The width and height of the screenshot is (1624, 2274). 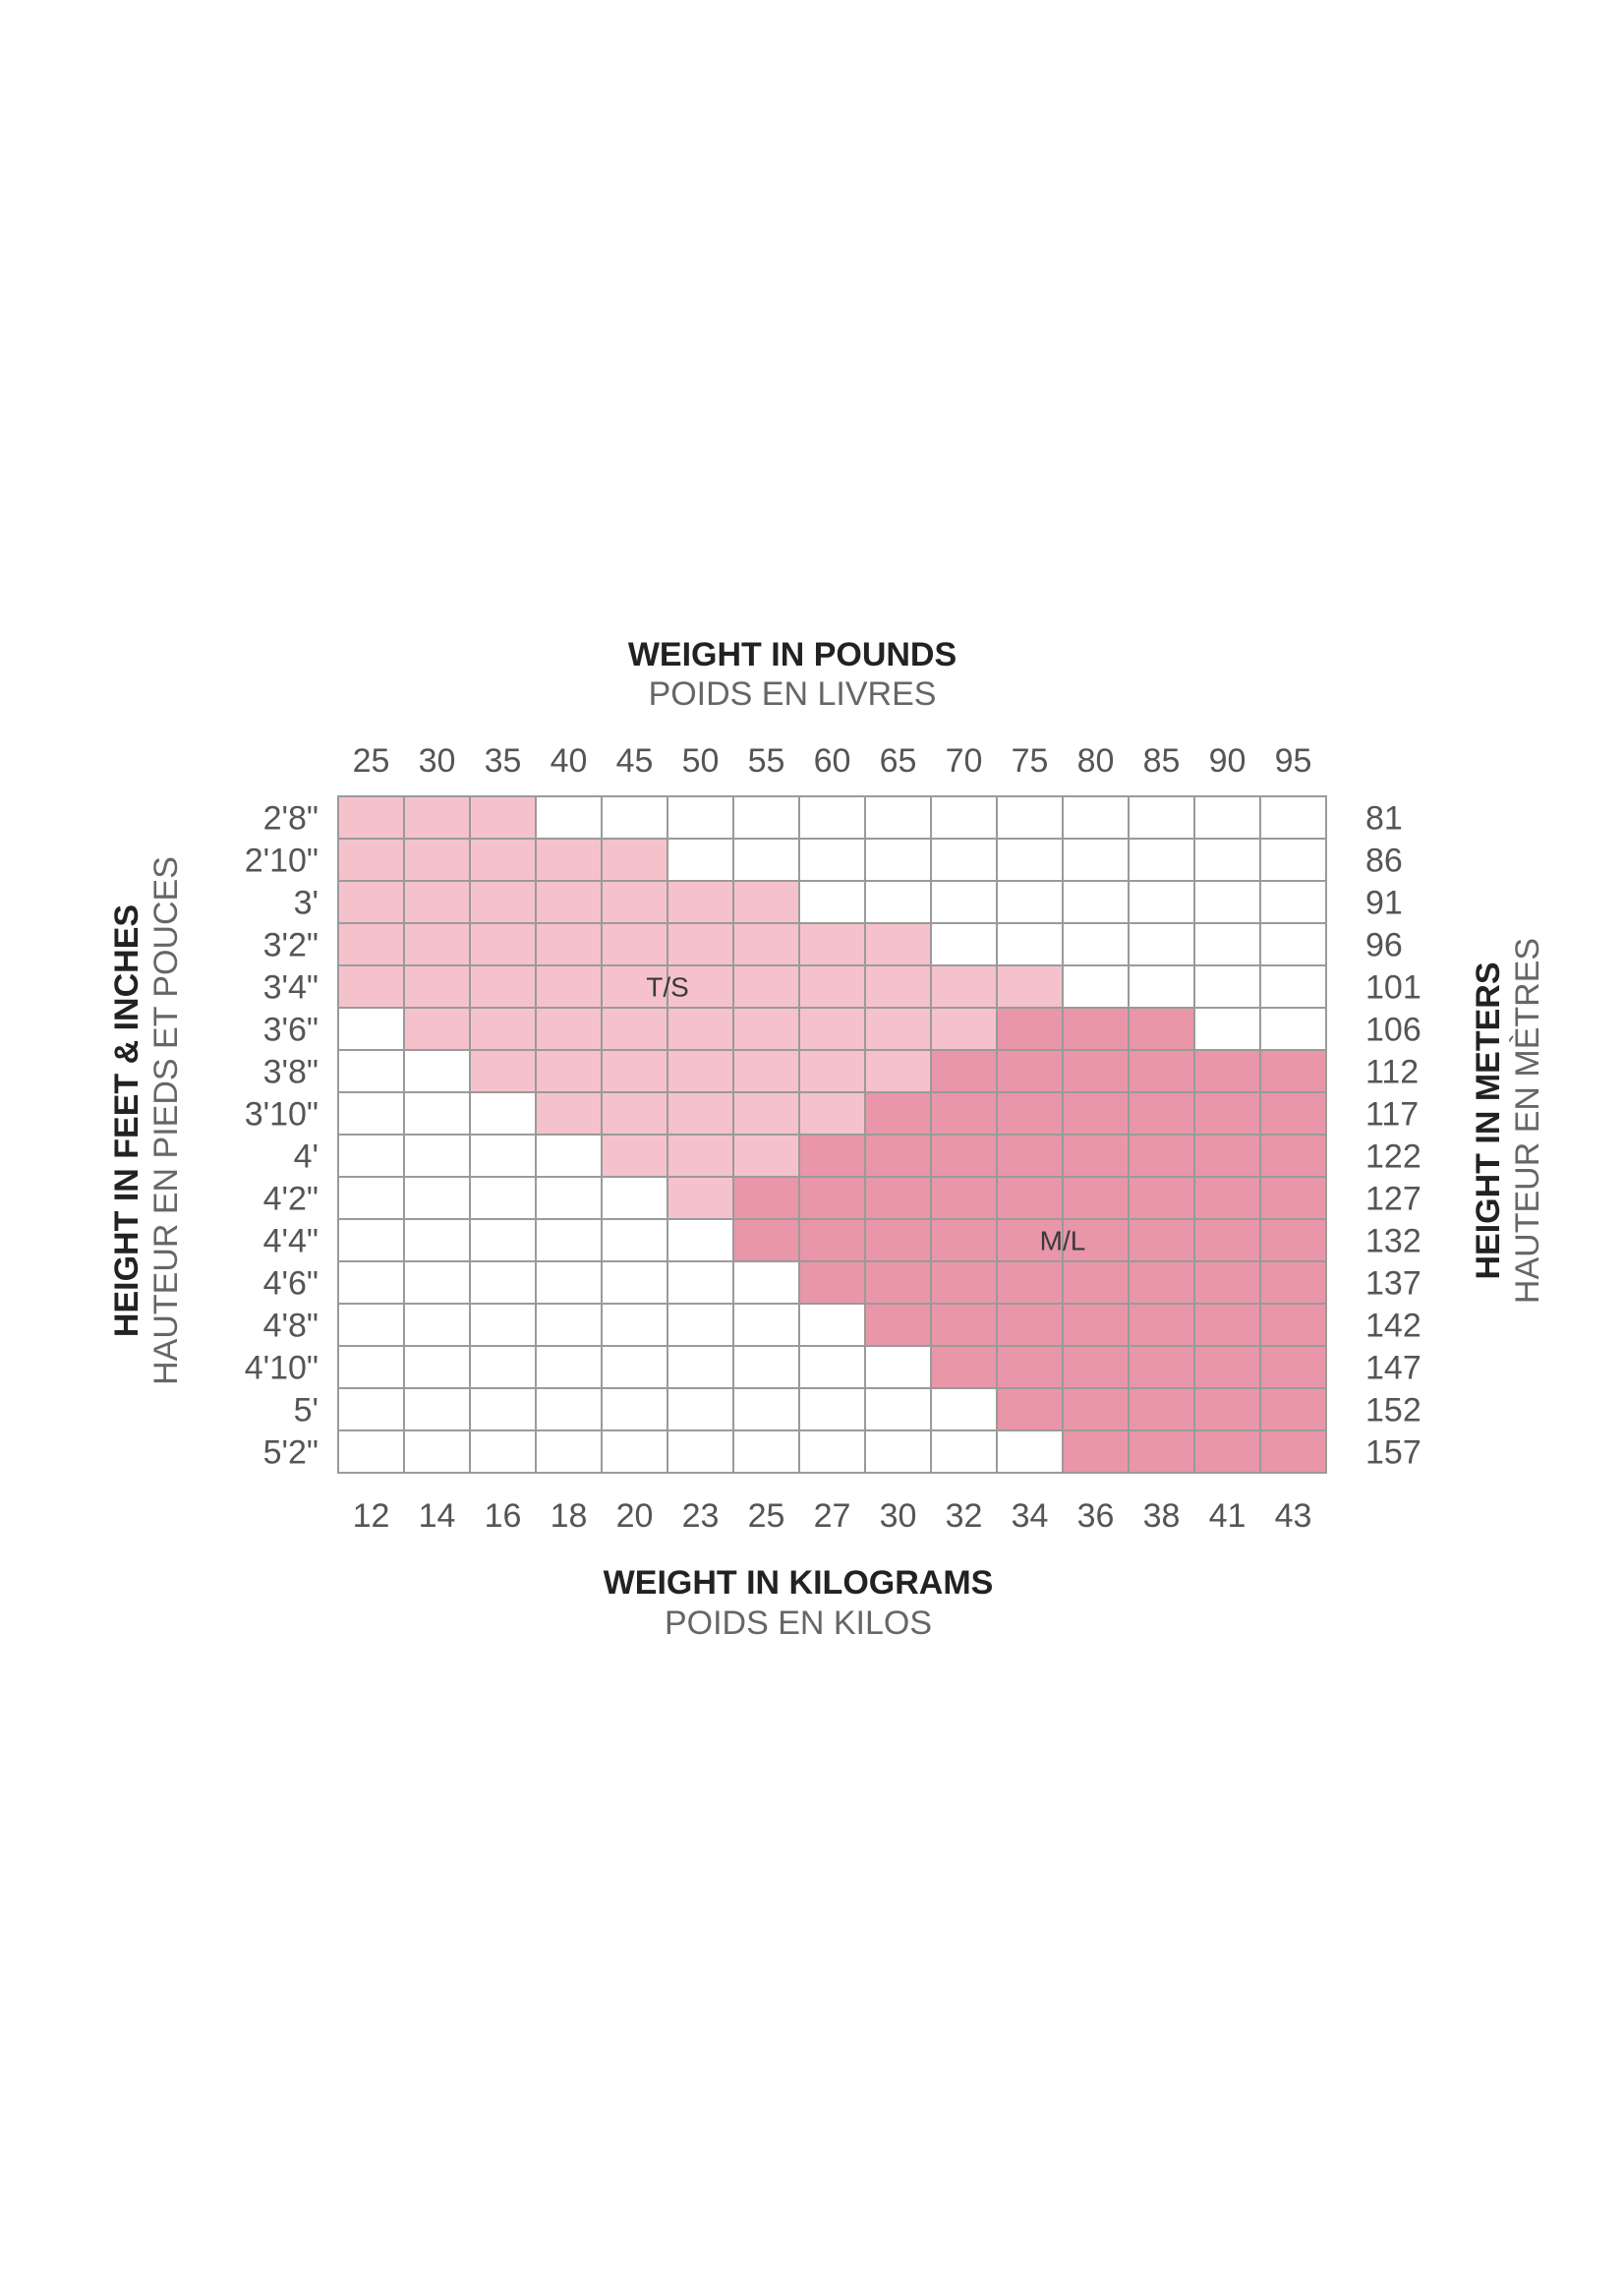 I want to click on chart-subtitle: POIDS EN LIVRES, so click(x=793, y=694).